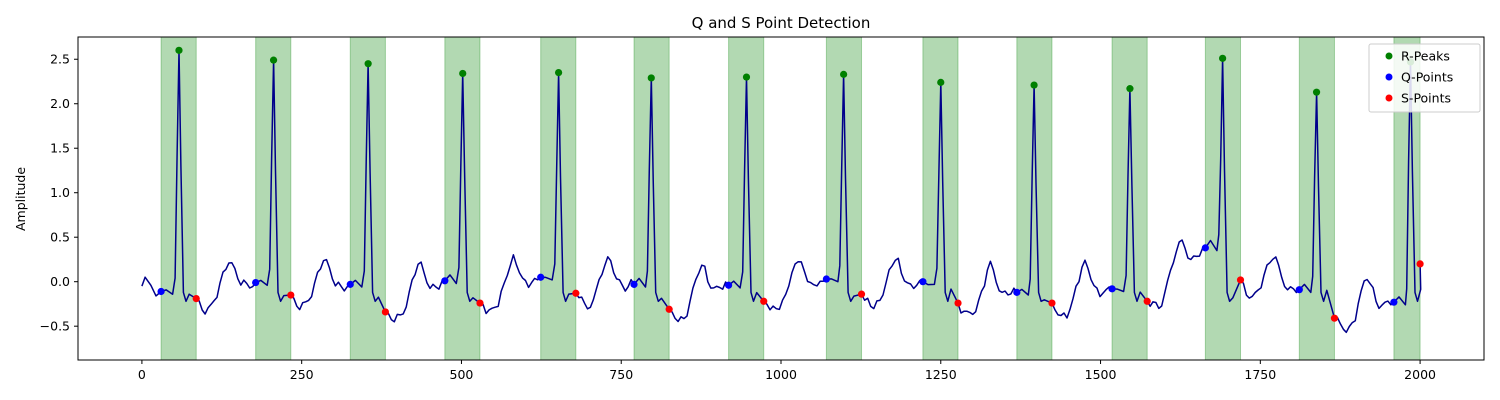 The width and height of the screenshot is (1500, 400). Describe the element at coordinates (621, 374) in the screenshot. I see `x-tick-label: 750` at that location.